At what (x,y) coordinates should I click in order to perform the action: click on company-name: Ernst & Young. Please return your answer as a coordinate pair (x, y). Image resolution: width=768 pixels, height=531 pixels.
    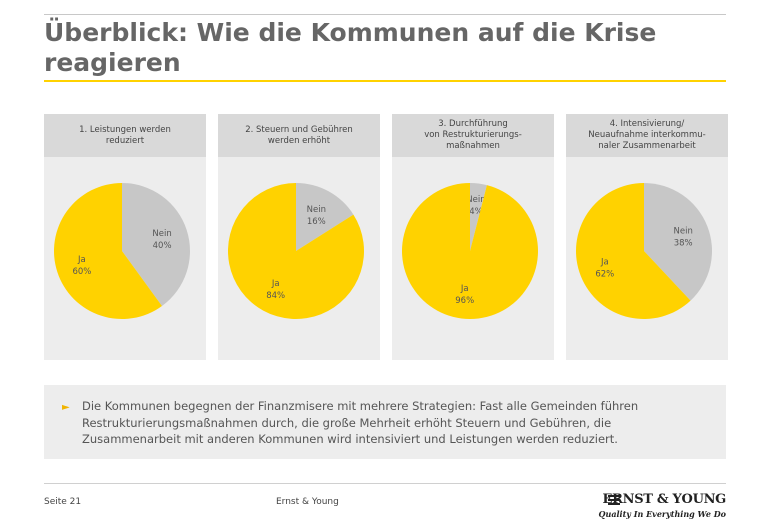
    Looking at the image, I should click on (307, 502).